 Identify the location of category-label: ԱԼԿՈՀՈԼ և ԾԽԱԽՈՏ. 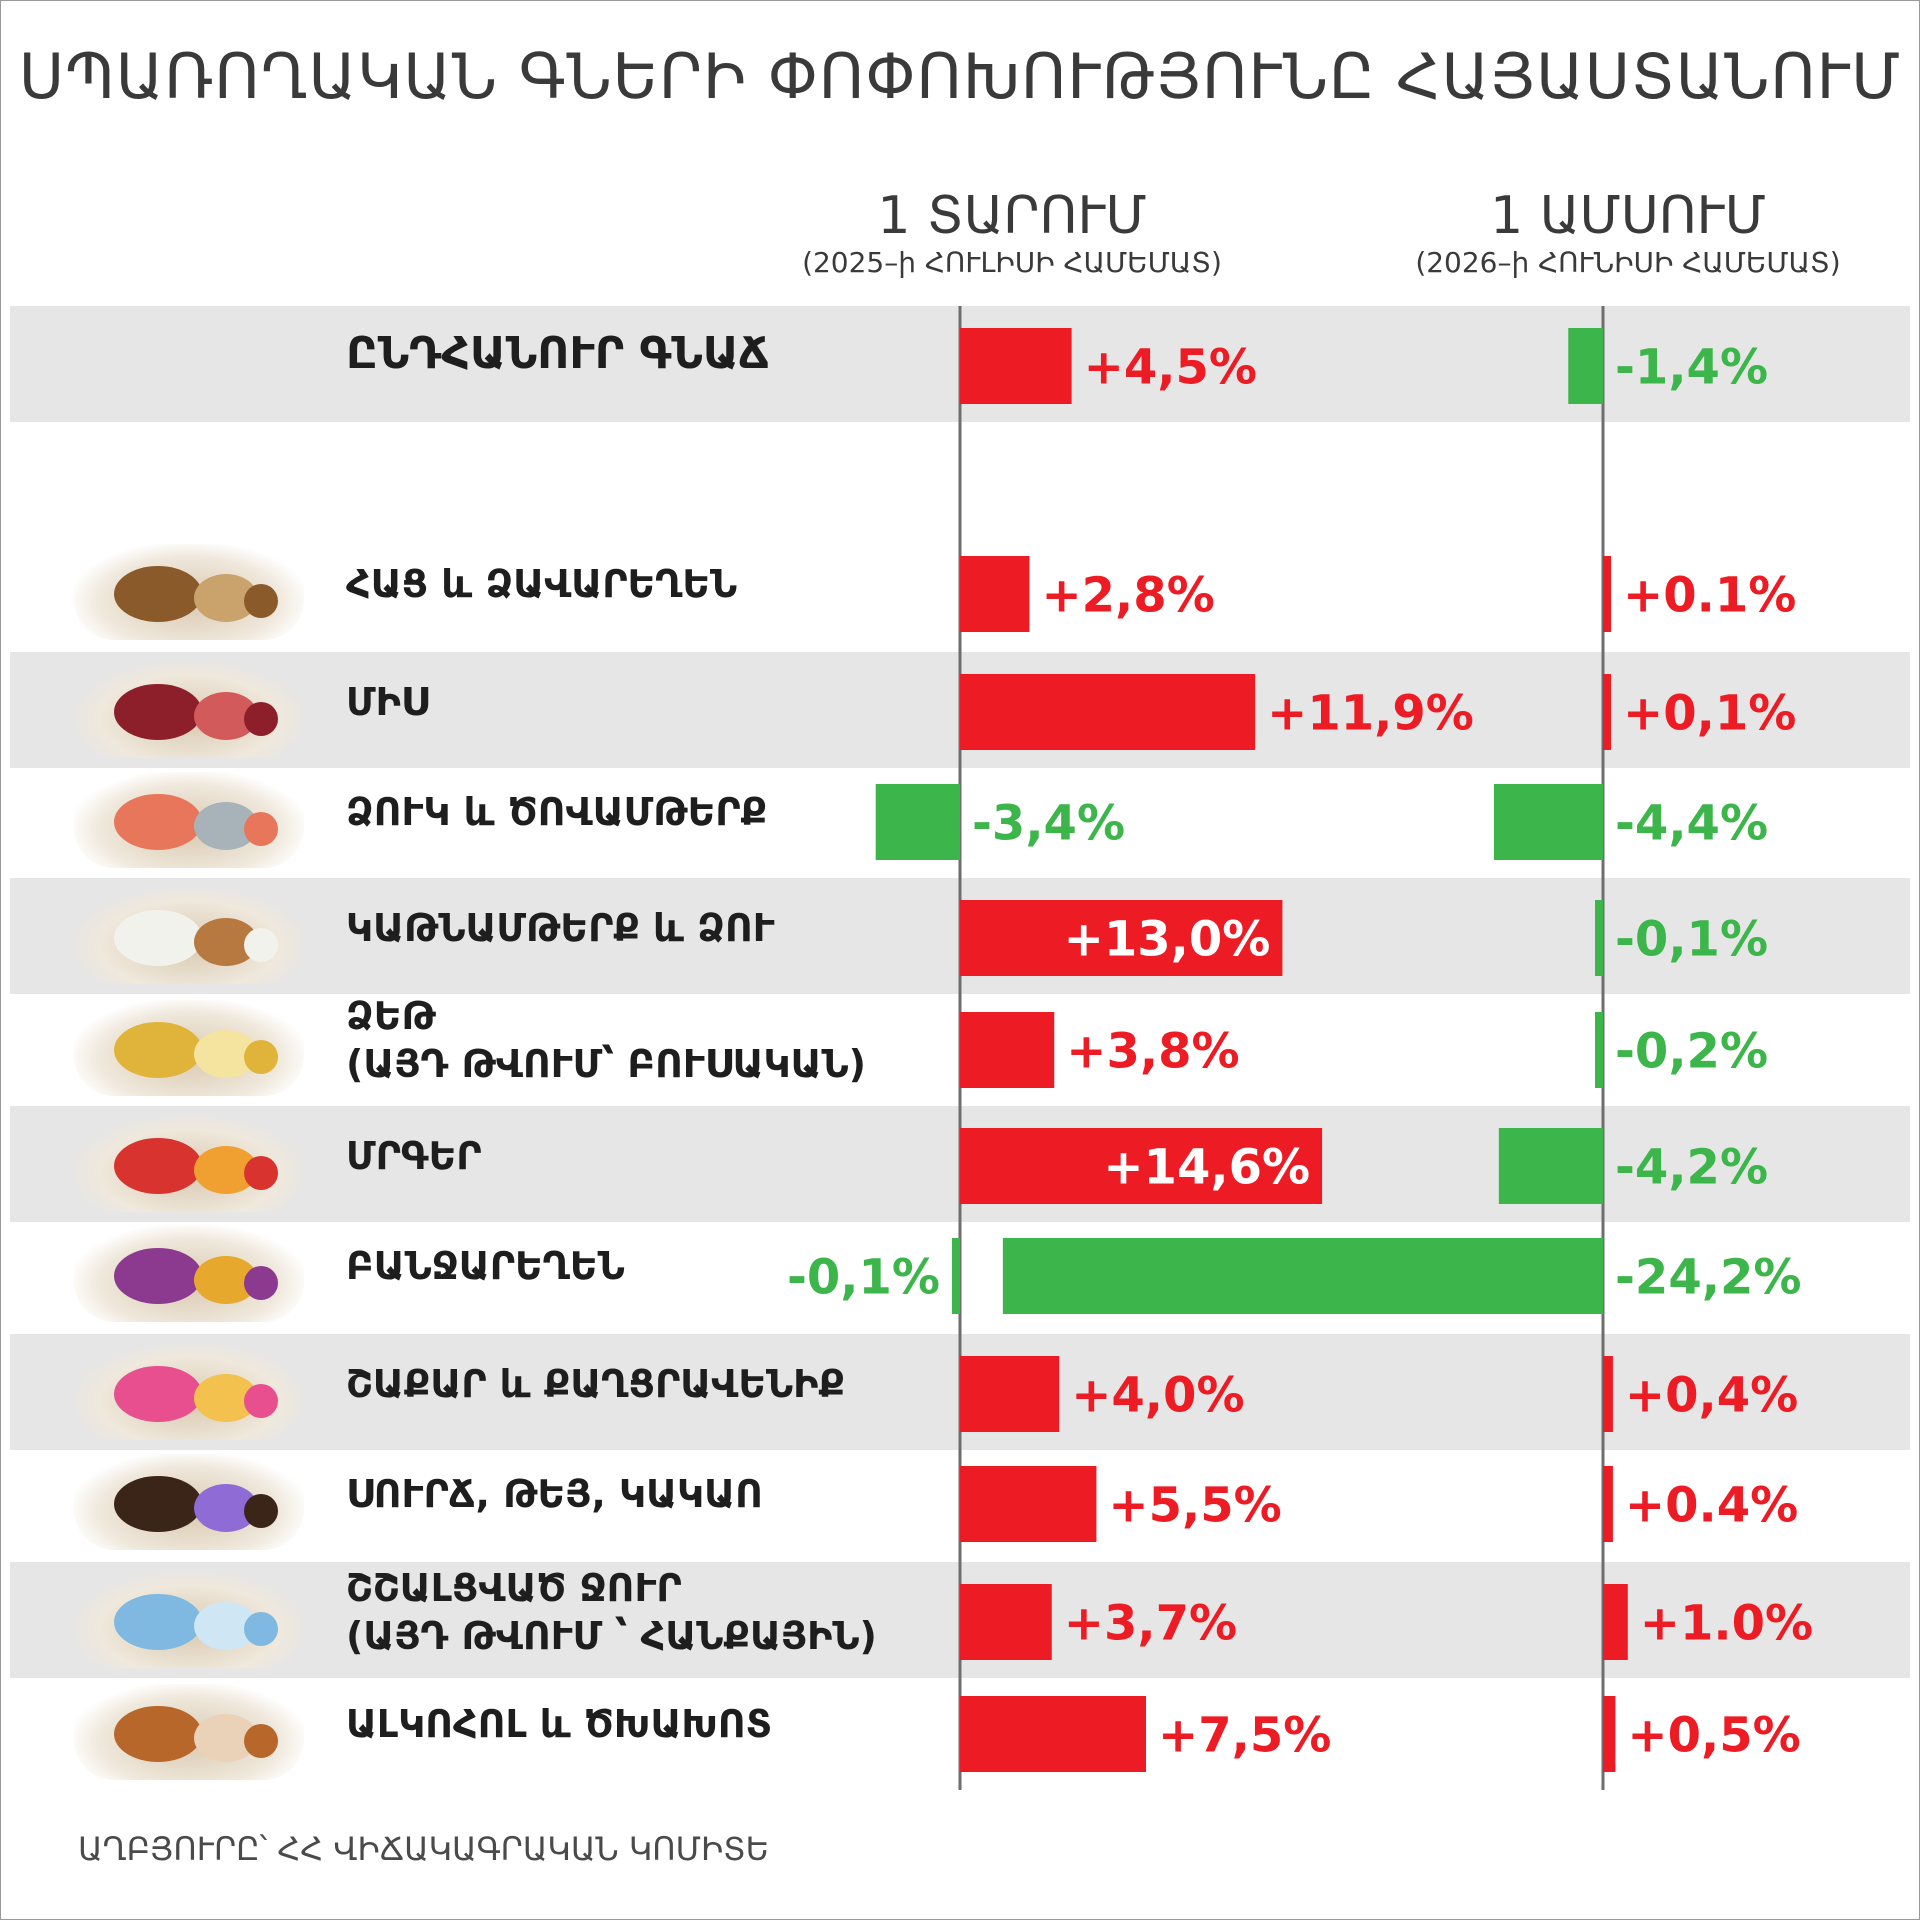
(559, 1724).